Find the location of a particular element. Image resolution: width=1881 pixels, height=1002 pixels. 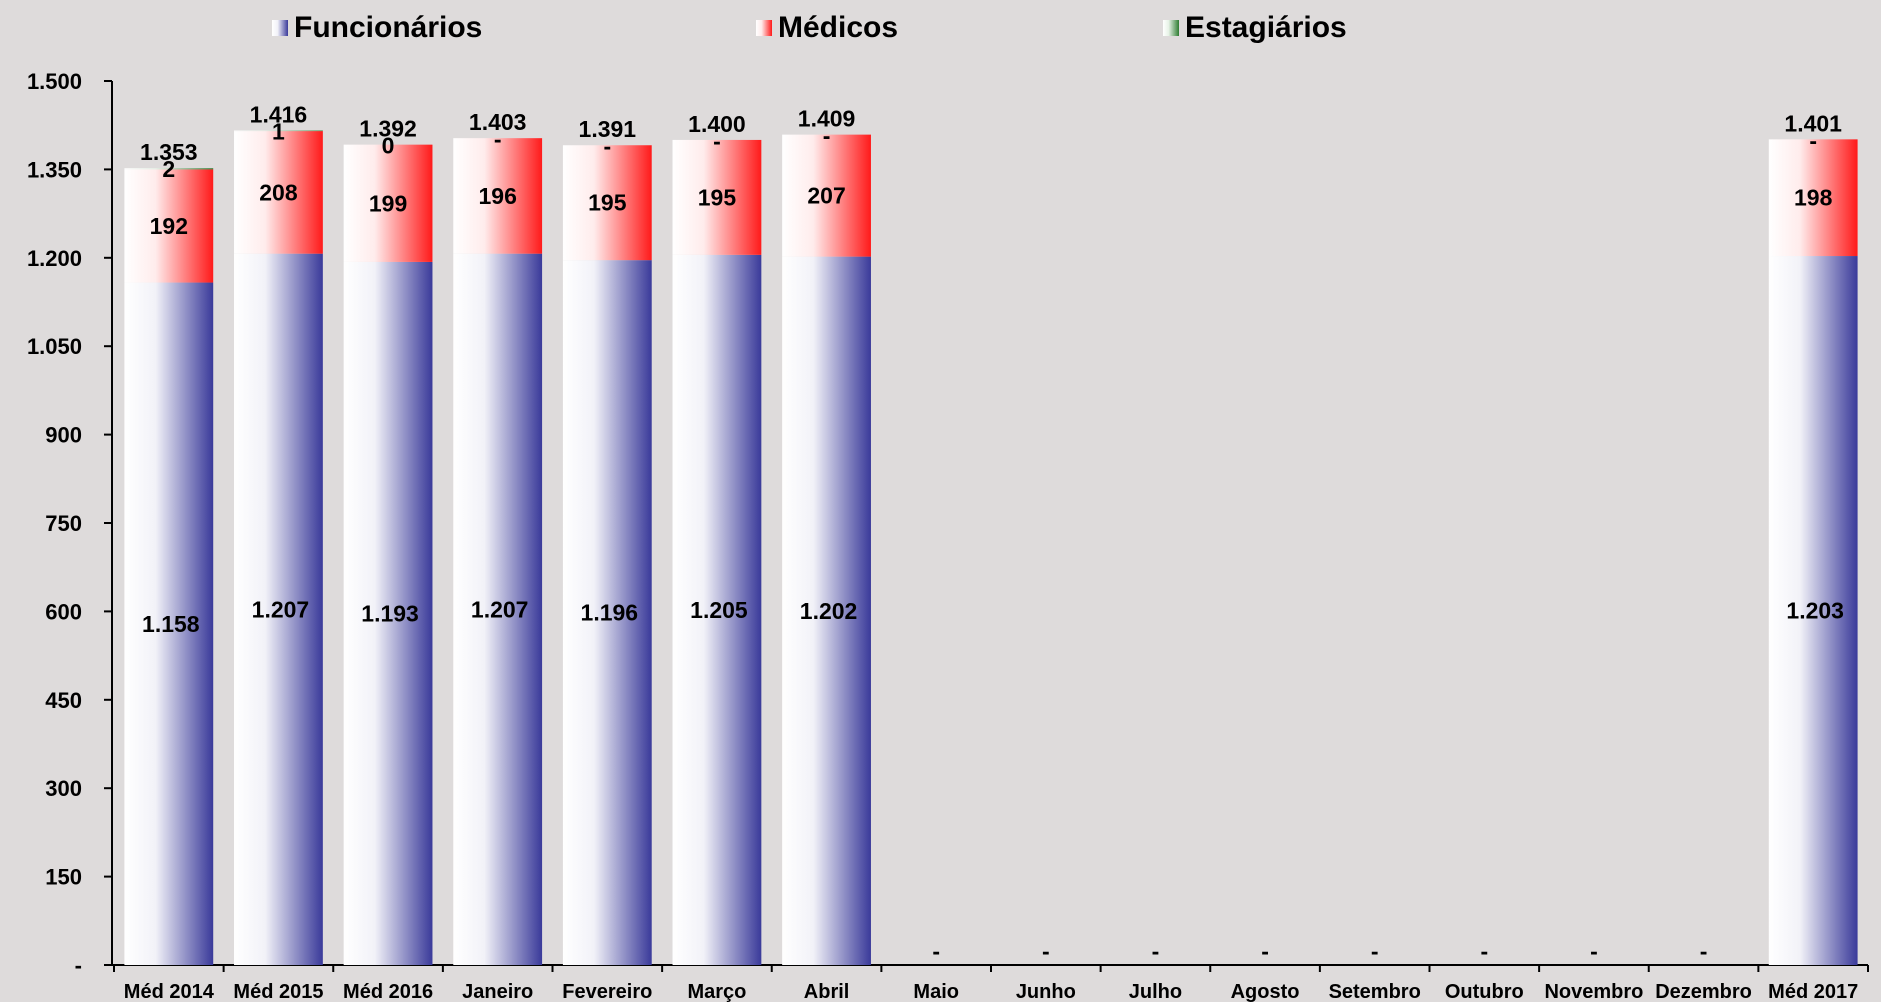

y-tick-label: 300 is located at coordinates (63, 788).